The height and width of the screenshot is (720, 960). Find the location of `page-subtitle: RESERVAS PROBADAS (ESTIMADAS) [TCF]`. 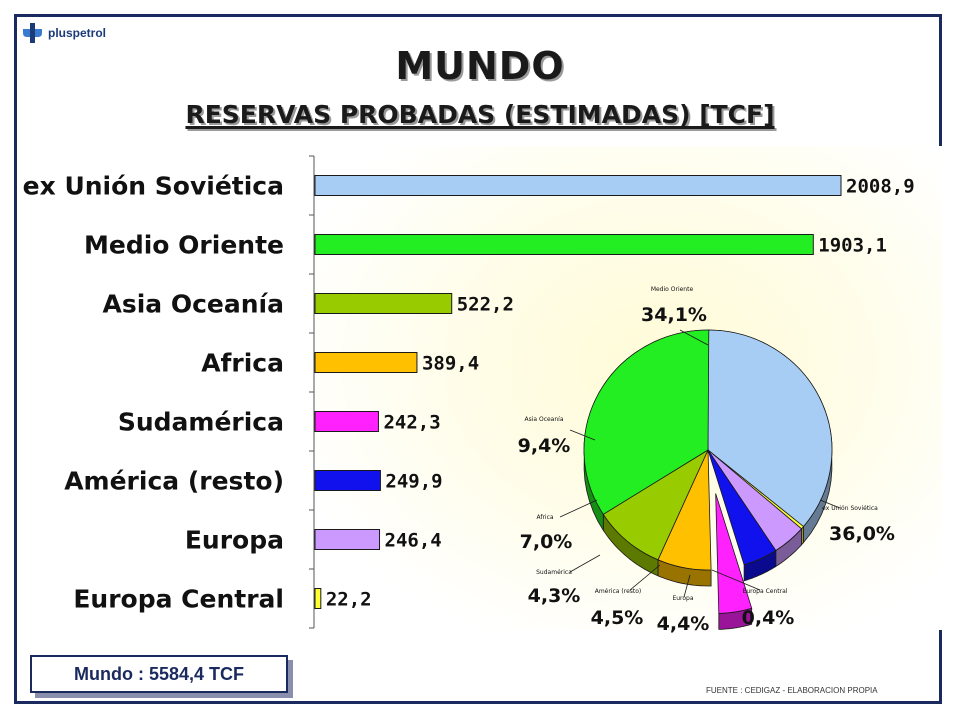

page-subtitle: RESERVAS PROBADAS (ESTIMADAS) [TCF] is located at coordinates (480, 114).